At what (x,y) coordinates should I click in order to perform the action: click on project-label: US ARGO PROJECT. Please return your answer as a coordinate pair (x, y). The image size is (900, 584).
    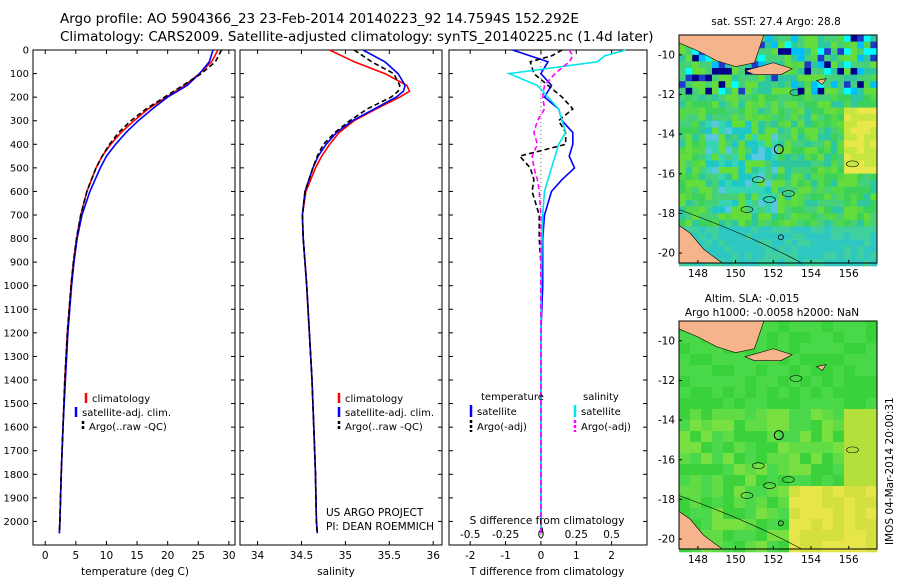
    Looking at the image, I should click on (375, 513).